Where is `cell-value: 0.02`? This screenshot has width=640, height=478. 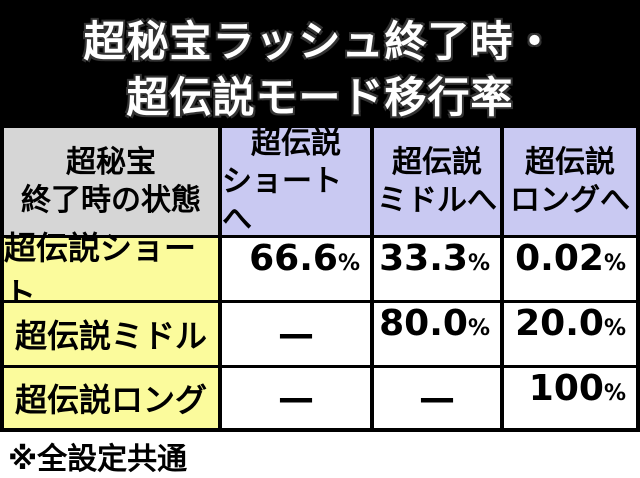 cell-value: 0.02 is located at coordinates (559, 258).